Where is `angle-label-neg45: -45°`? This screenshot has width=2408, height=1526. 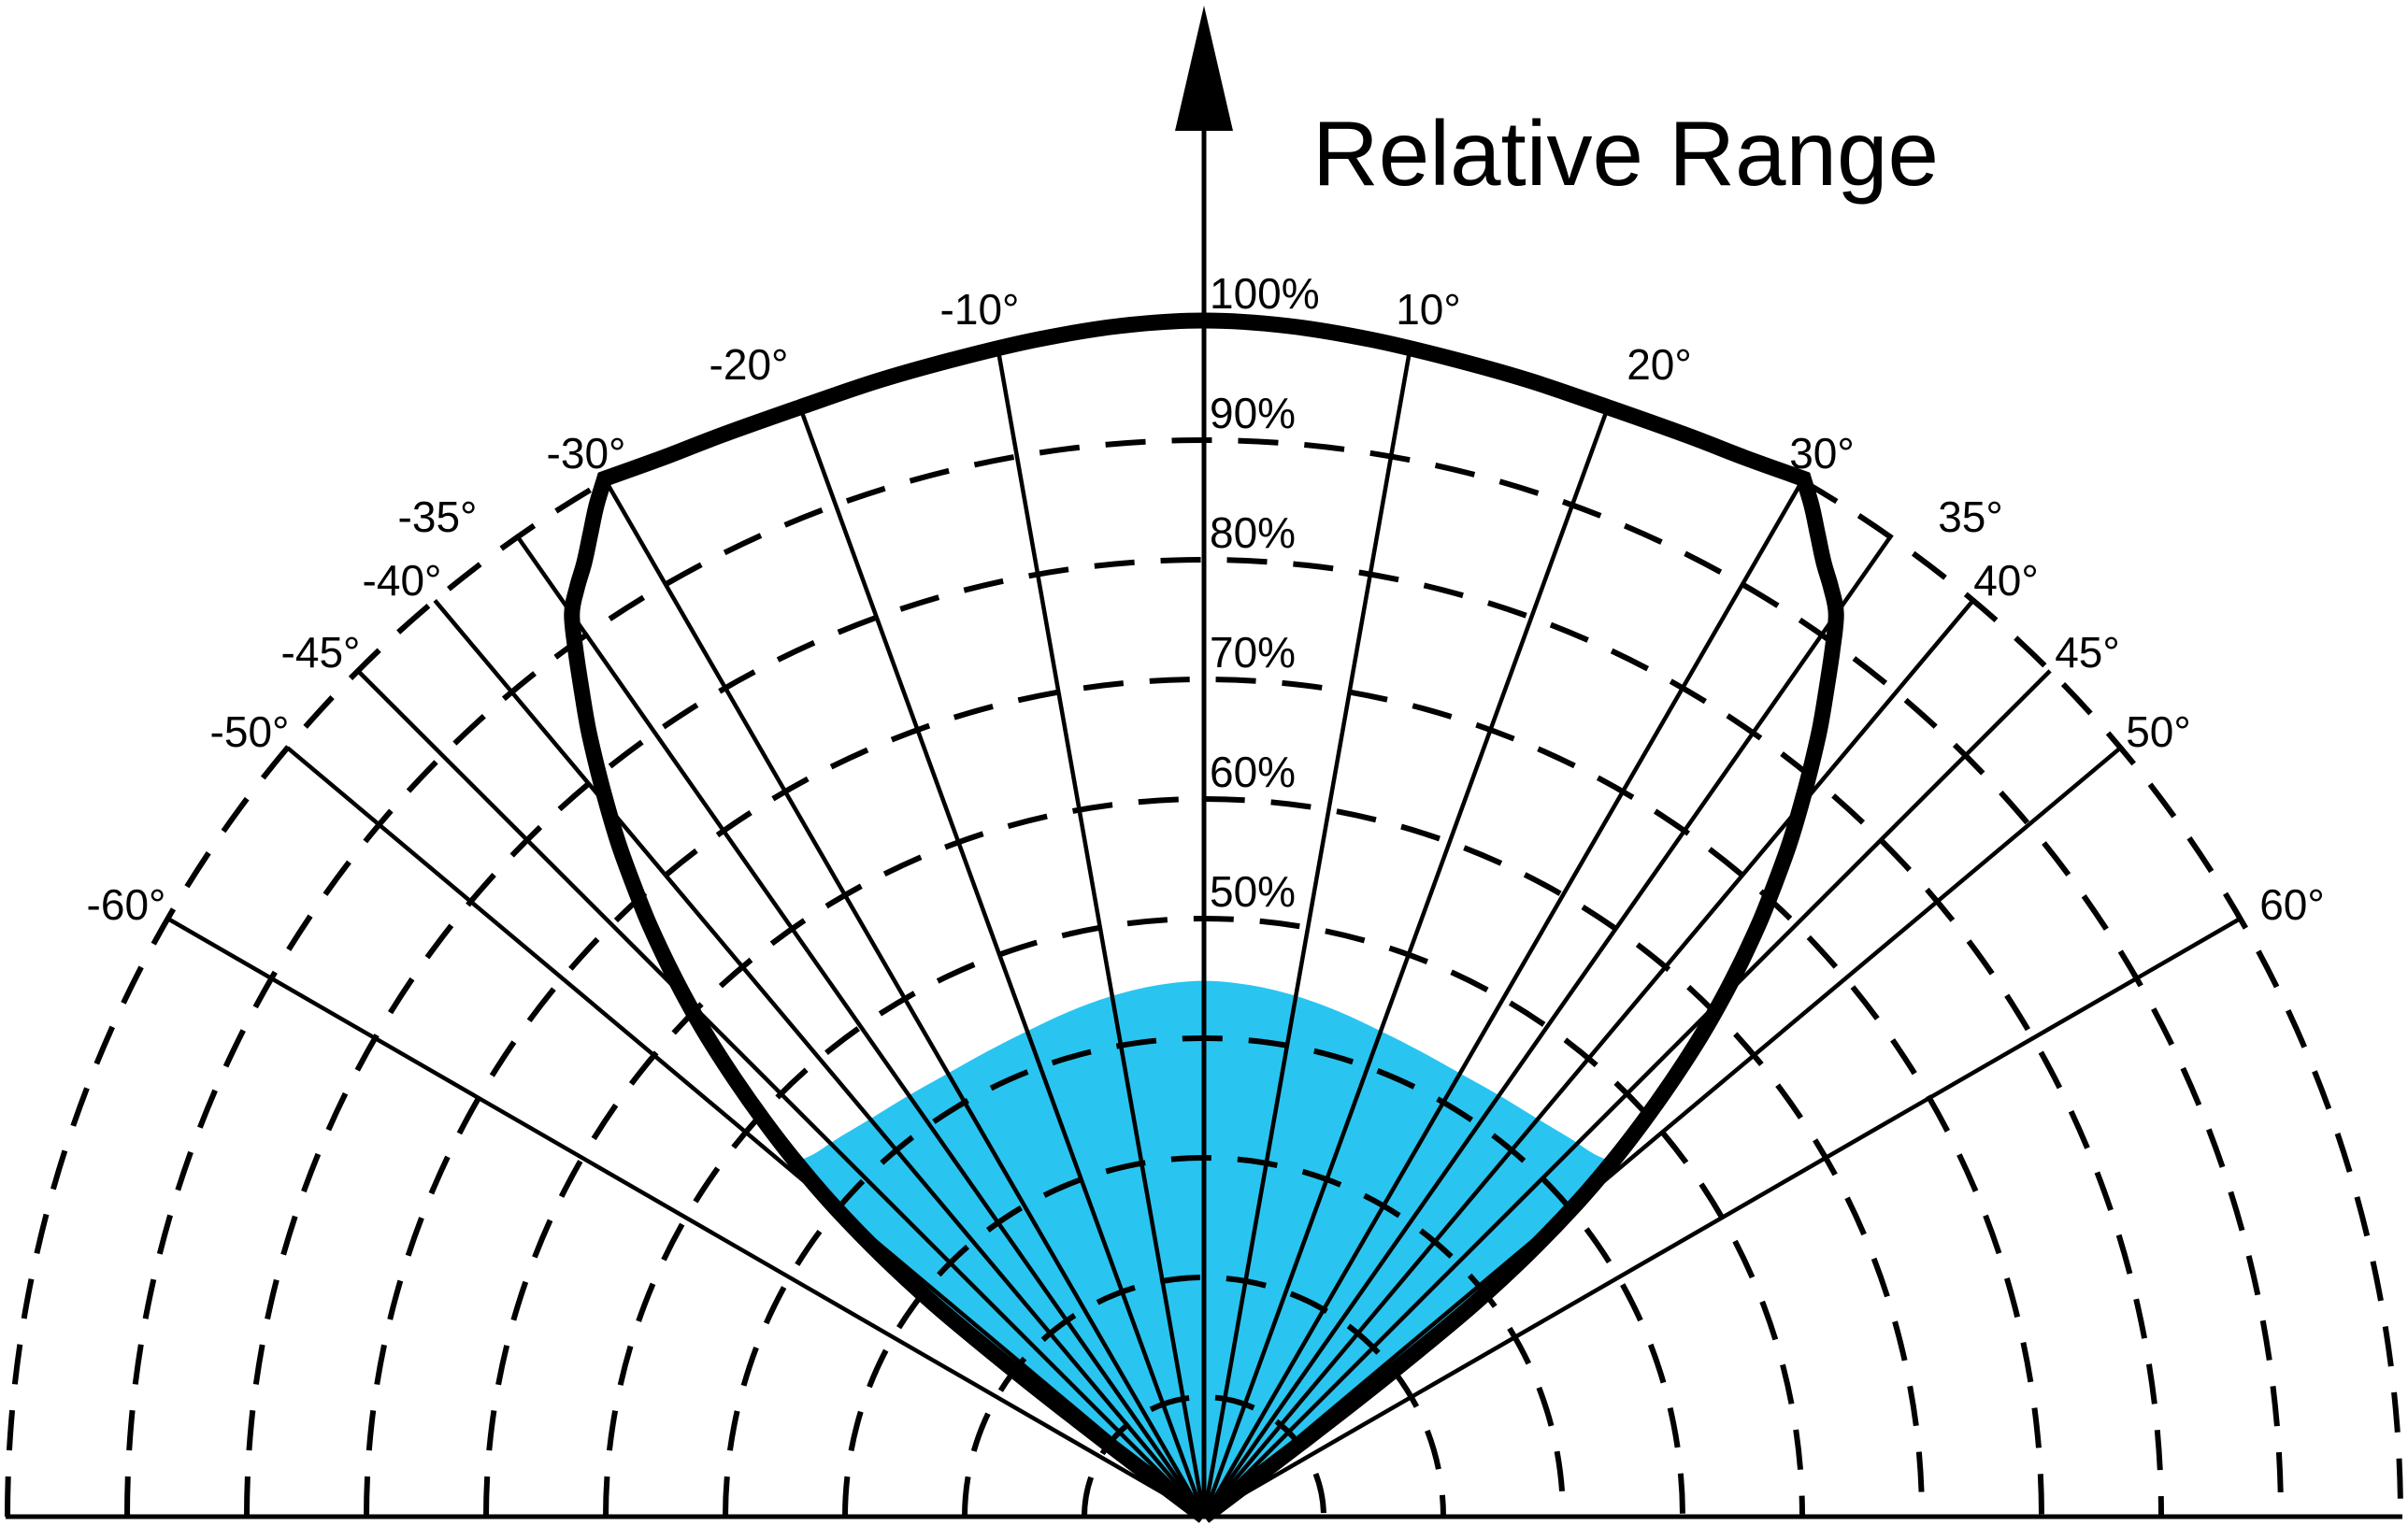 angle-label-neg45: -45° is located at coordinates (321, 652).